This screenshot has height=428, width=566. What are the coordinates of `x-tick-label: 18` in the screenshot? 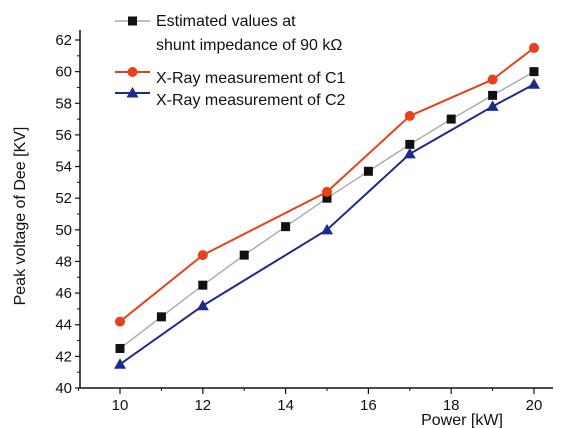 It's located at (451, 405).